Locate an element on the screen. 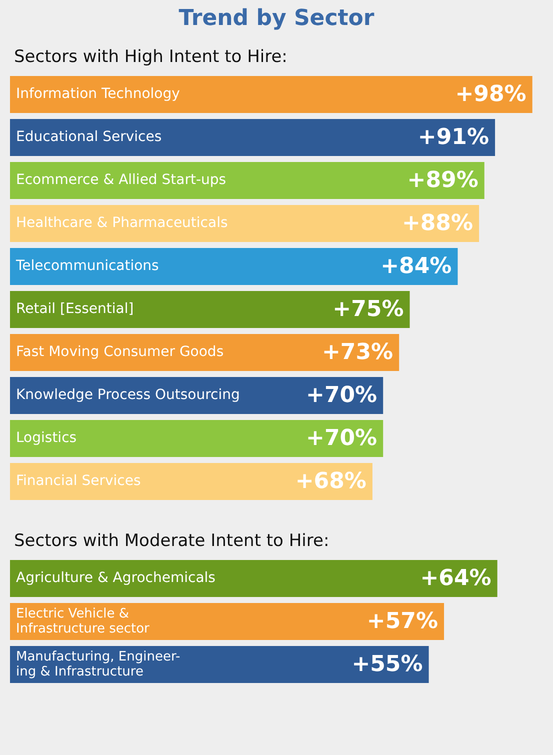  y-tick-label: Information Technology is located at coordinates (98, 94).